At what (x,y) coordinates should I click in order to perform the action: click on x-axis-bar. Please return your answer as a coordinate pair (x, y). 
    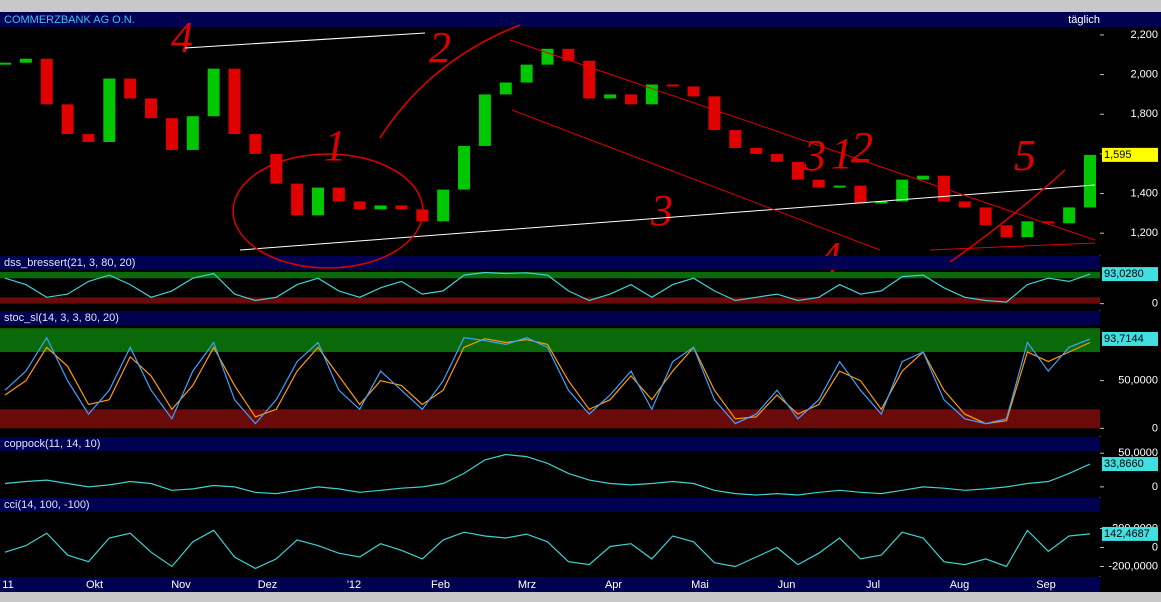
    Looking at the image, I should click on (550, 584).